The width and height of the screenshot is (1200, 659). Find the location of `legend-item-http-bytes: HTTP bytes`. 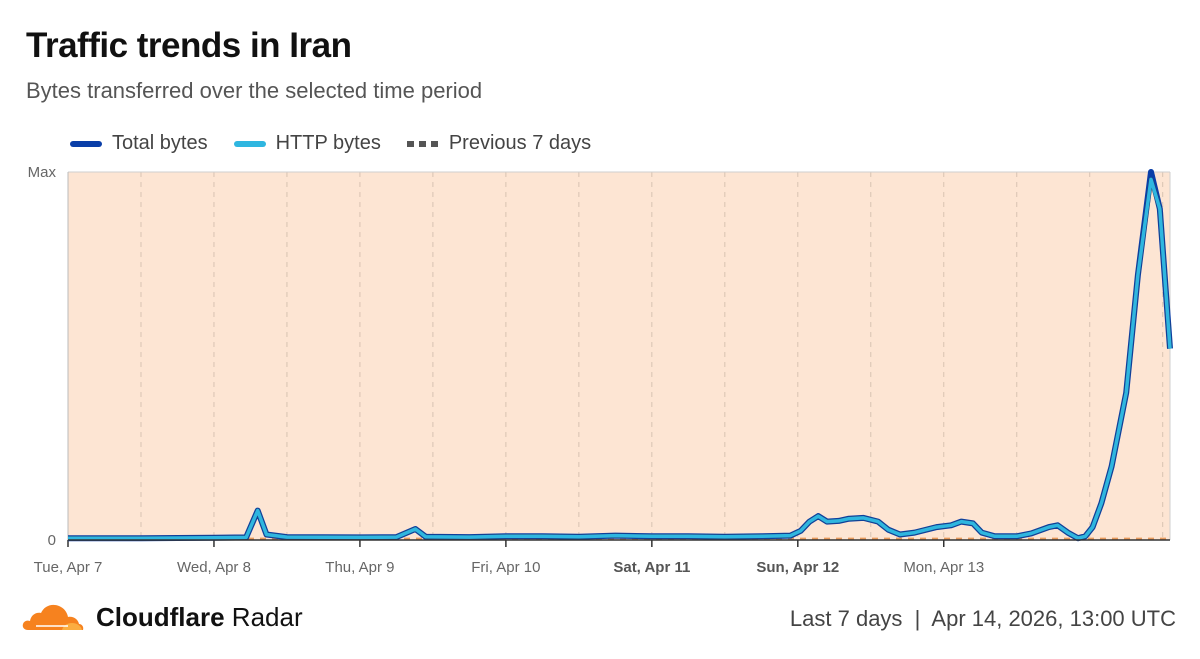

legend-item-http-bytes: HTTP bytes is located at coordinates (307, 143).